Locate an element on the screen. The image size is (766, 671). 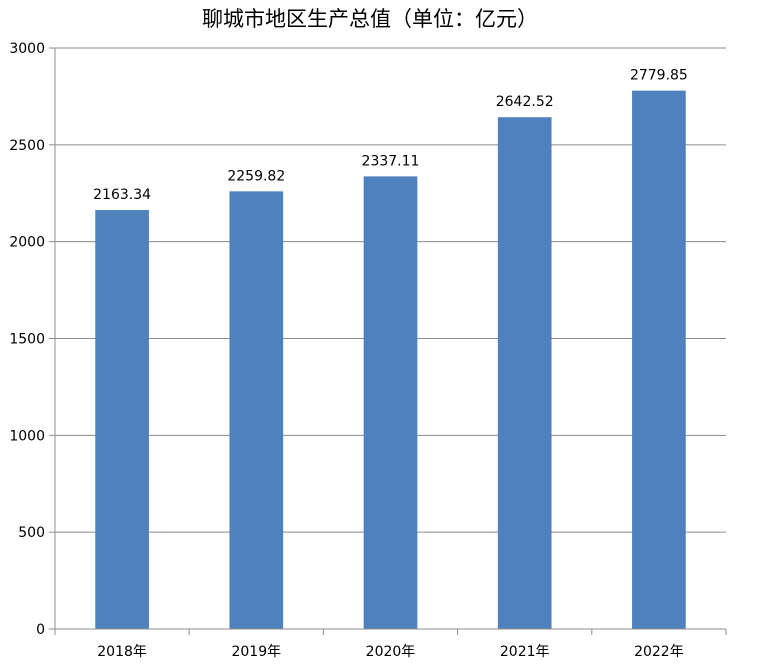
x-tick-label: 2018年 is located at coordinates (122, 652).